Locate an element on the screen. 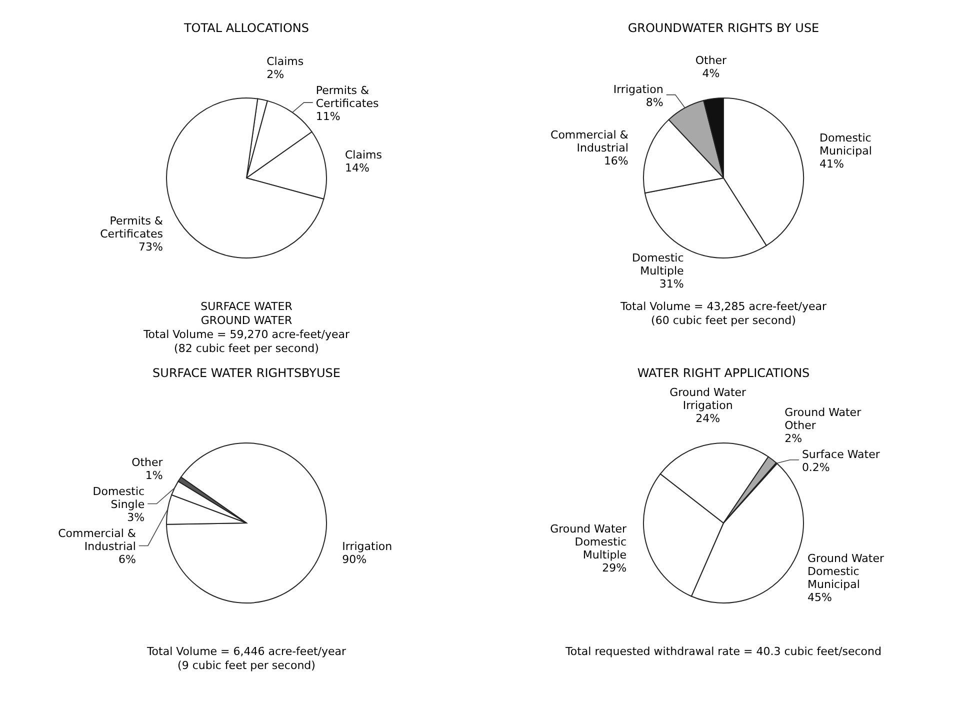 The height and width of the screenshot is (701, 954). data-label: 29% is located at coordinates (614, 568).